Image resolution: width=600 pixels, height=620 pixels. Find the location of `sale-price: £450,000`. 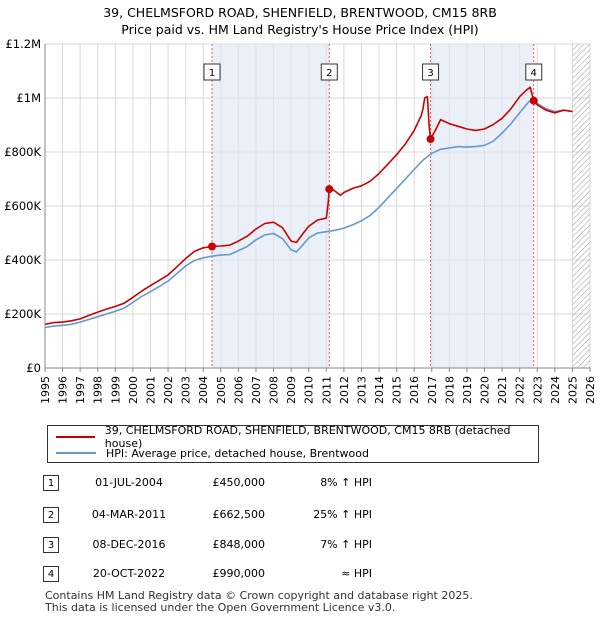

sale-price: £450,000 is located at coordinates (239, 482).